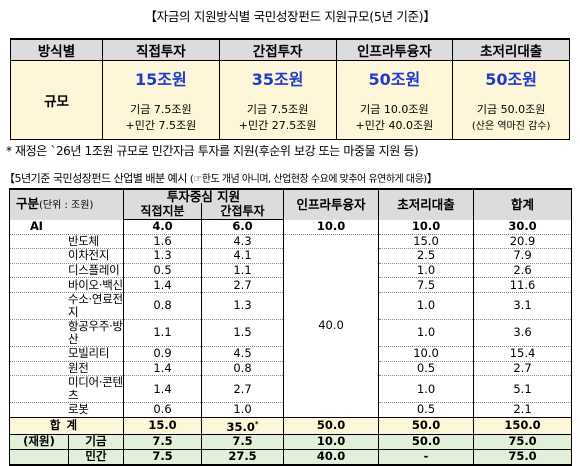 This screenshot has height=466, width=580. I want to click on industry-name: 모빌리티, so click(66, 354).